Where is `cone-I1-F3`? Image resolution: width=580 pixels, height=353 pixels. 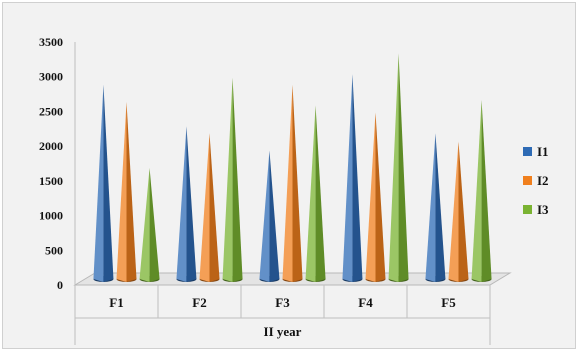
cone-I1-F3 is located at coordinates (269, 216).